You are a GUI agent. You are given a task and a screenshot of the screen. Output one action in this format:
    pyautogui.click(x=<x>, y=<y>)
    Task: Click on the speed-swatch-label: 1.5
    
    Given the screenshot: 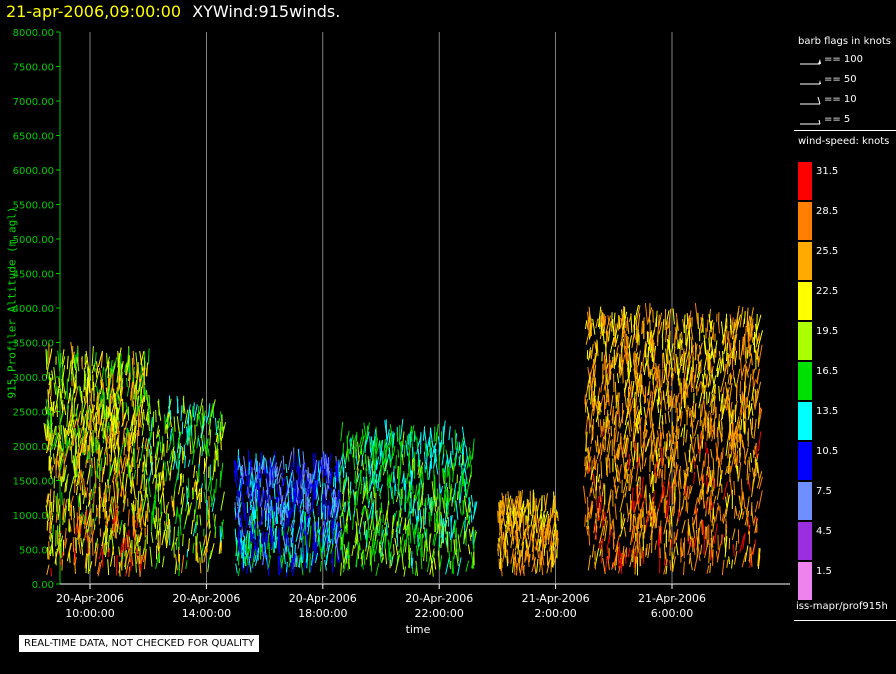 What is the action you would take?
    pyautogui.click(x=824, y=571)
    